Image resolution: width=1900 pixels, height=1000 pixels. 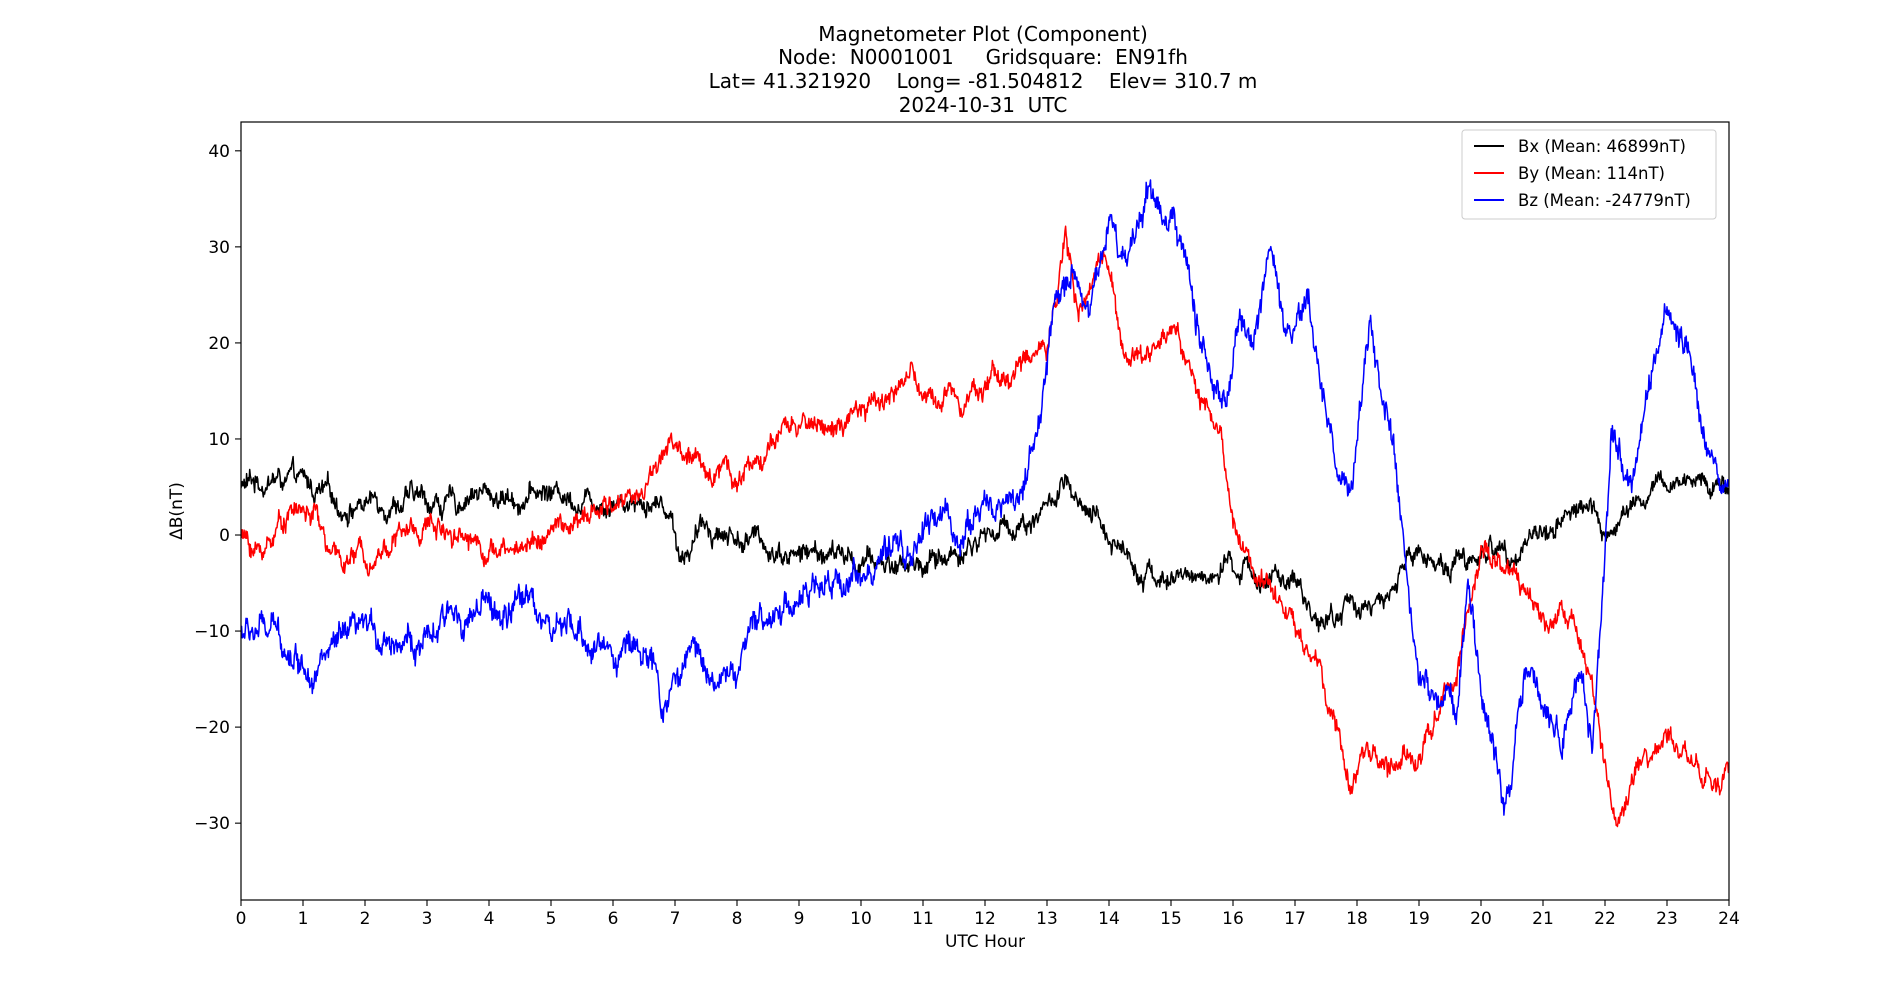 What do you see at coordinates (1667, 919) in the screenshot?
I see `x-tick-label: 23` at bounding box center [1667, 919].